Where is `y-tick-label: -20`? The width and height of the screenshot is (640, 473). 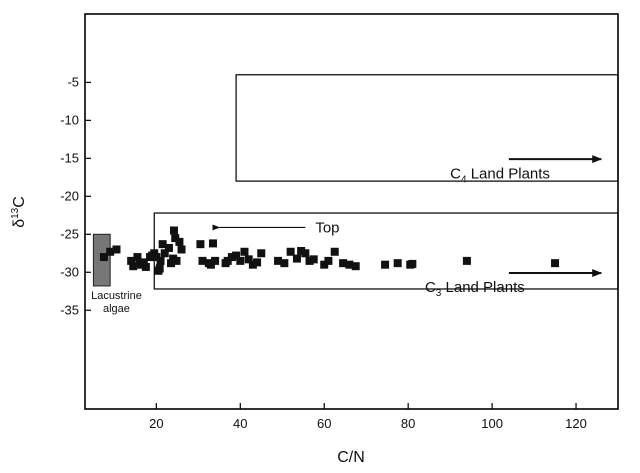 y-tick-label: -20 is located at coordinates (69, 195).